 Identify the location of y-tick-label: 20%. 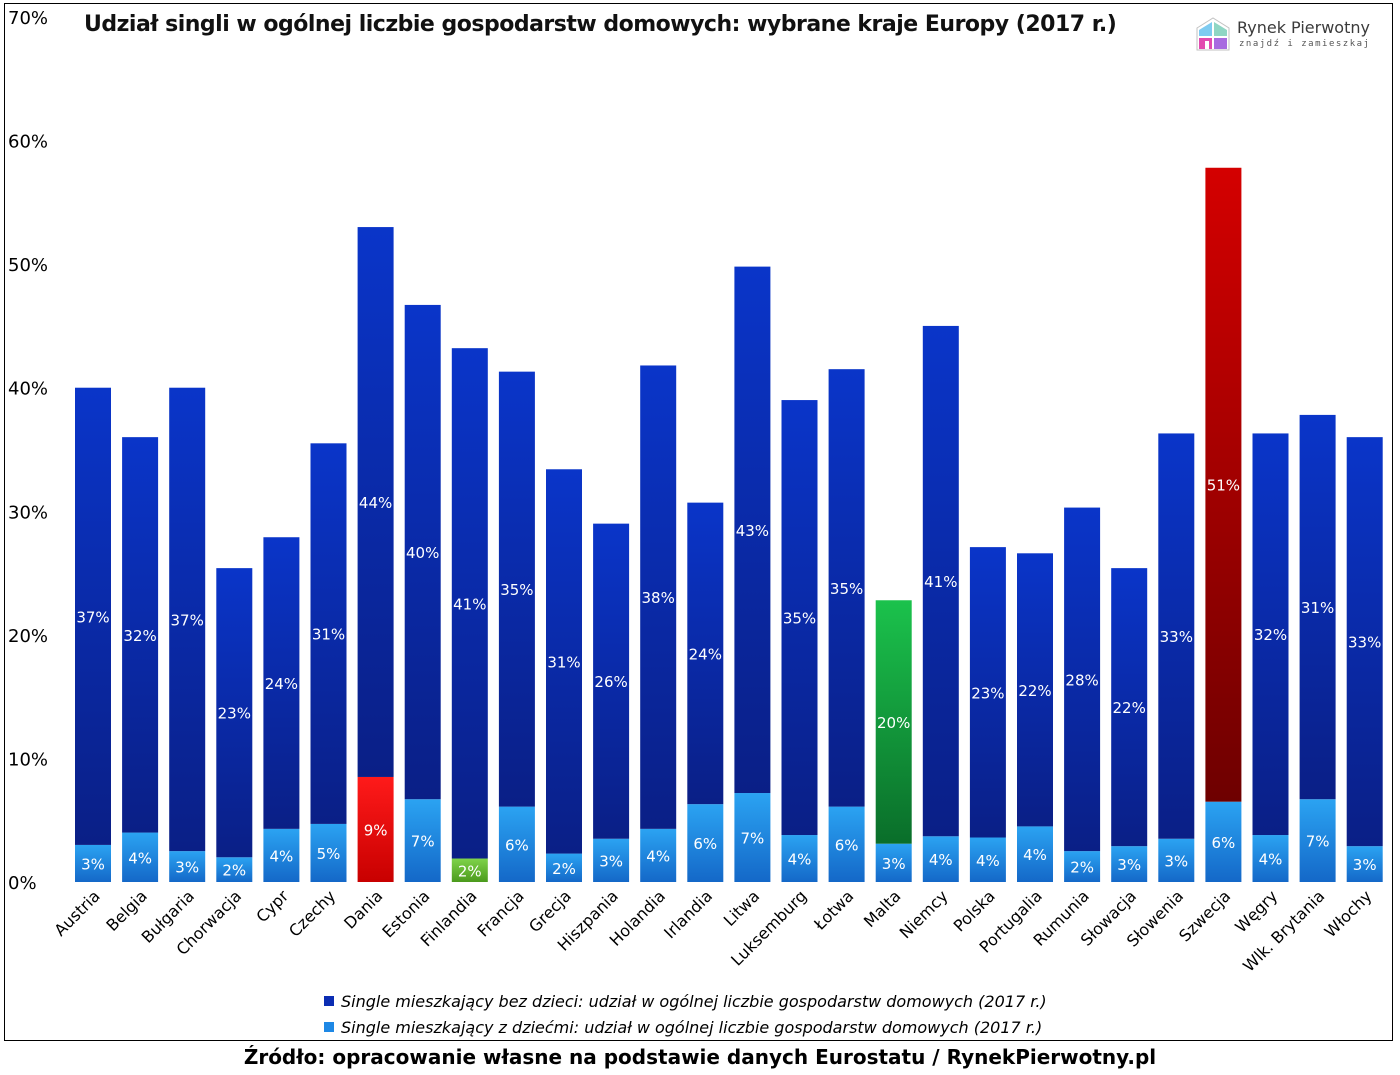
(28, 636).